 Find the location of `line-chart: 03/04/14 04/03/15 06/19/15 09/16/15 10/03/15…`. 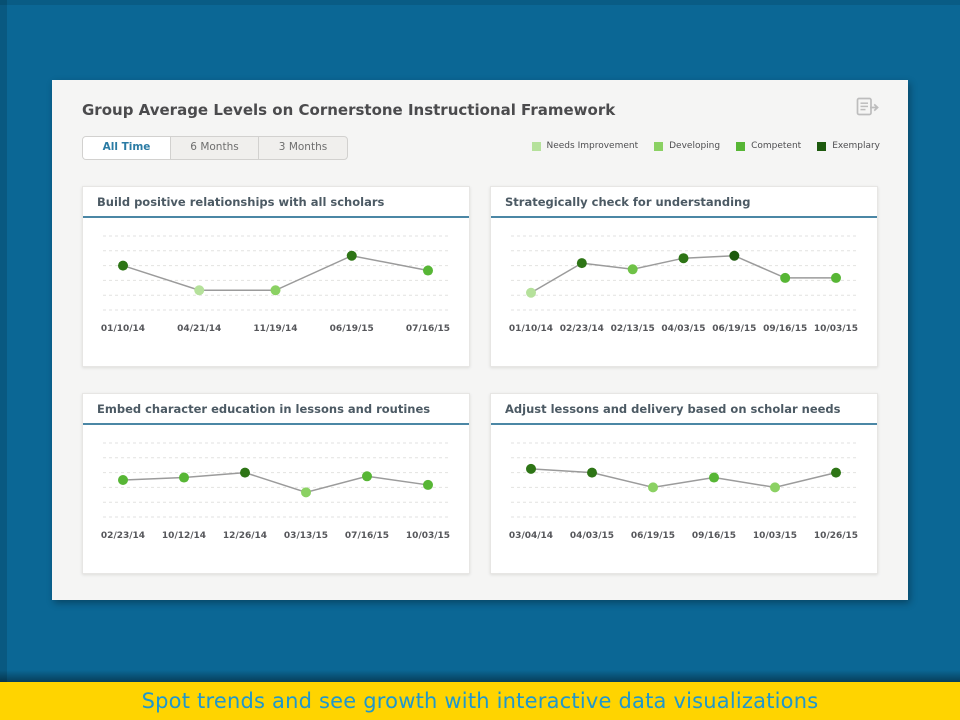

line-chart: 03/04/14 04/03/15 06/19/15 09/16/15 10/03/15… is located at coordinates (684, 498).